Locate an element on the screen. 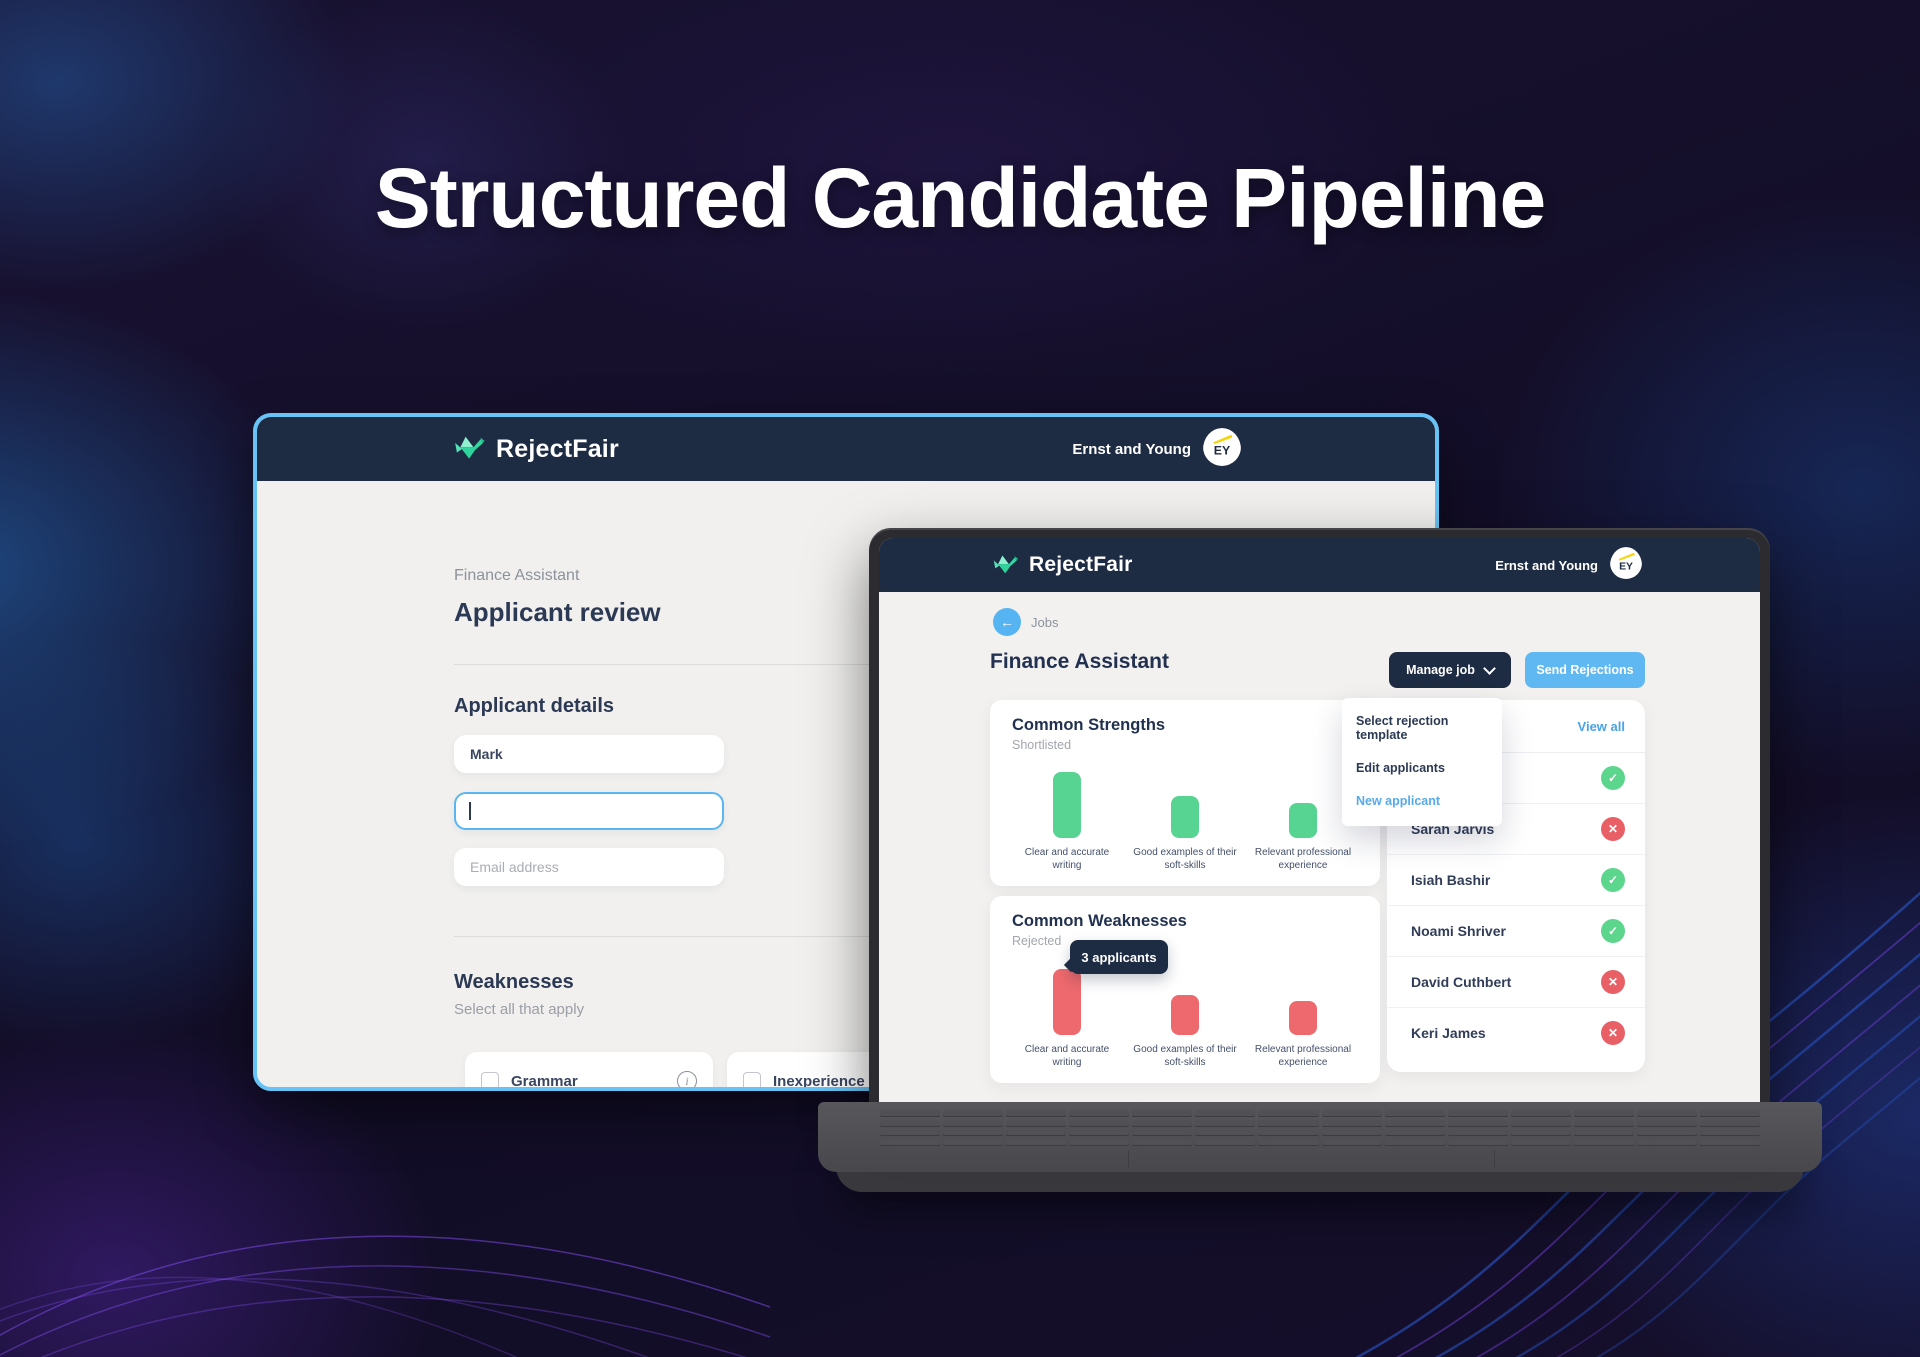 Image resolution: width=1920 pixels, height=1357 pixels. laptop-keyboard is located at coordinates (1320, 1128).